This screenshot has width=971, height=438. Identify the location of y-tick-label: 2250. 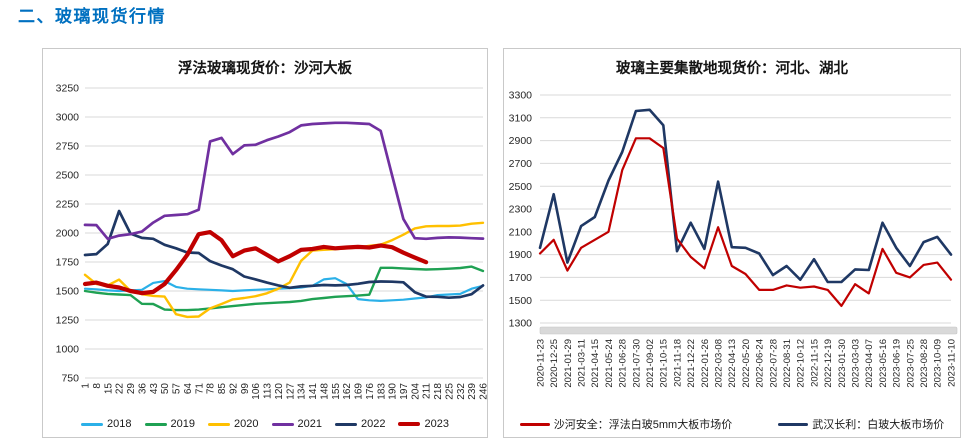
(68, 205).